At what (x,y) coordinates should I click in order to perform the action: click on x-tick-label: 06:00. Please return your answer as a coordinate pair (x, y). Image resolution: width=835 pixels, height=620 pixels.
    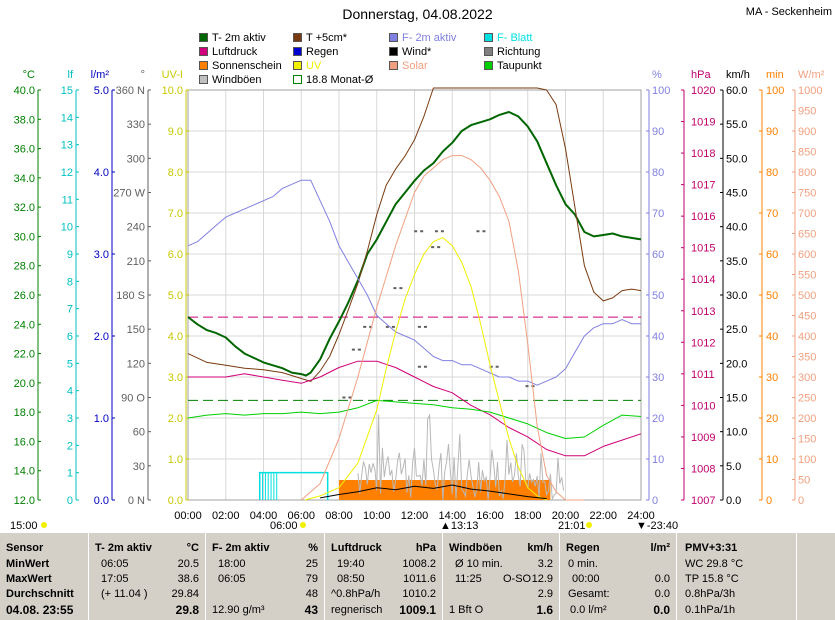
    Looking at the image, I should click on (301, 516).